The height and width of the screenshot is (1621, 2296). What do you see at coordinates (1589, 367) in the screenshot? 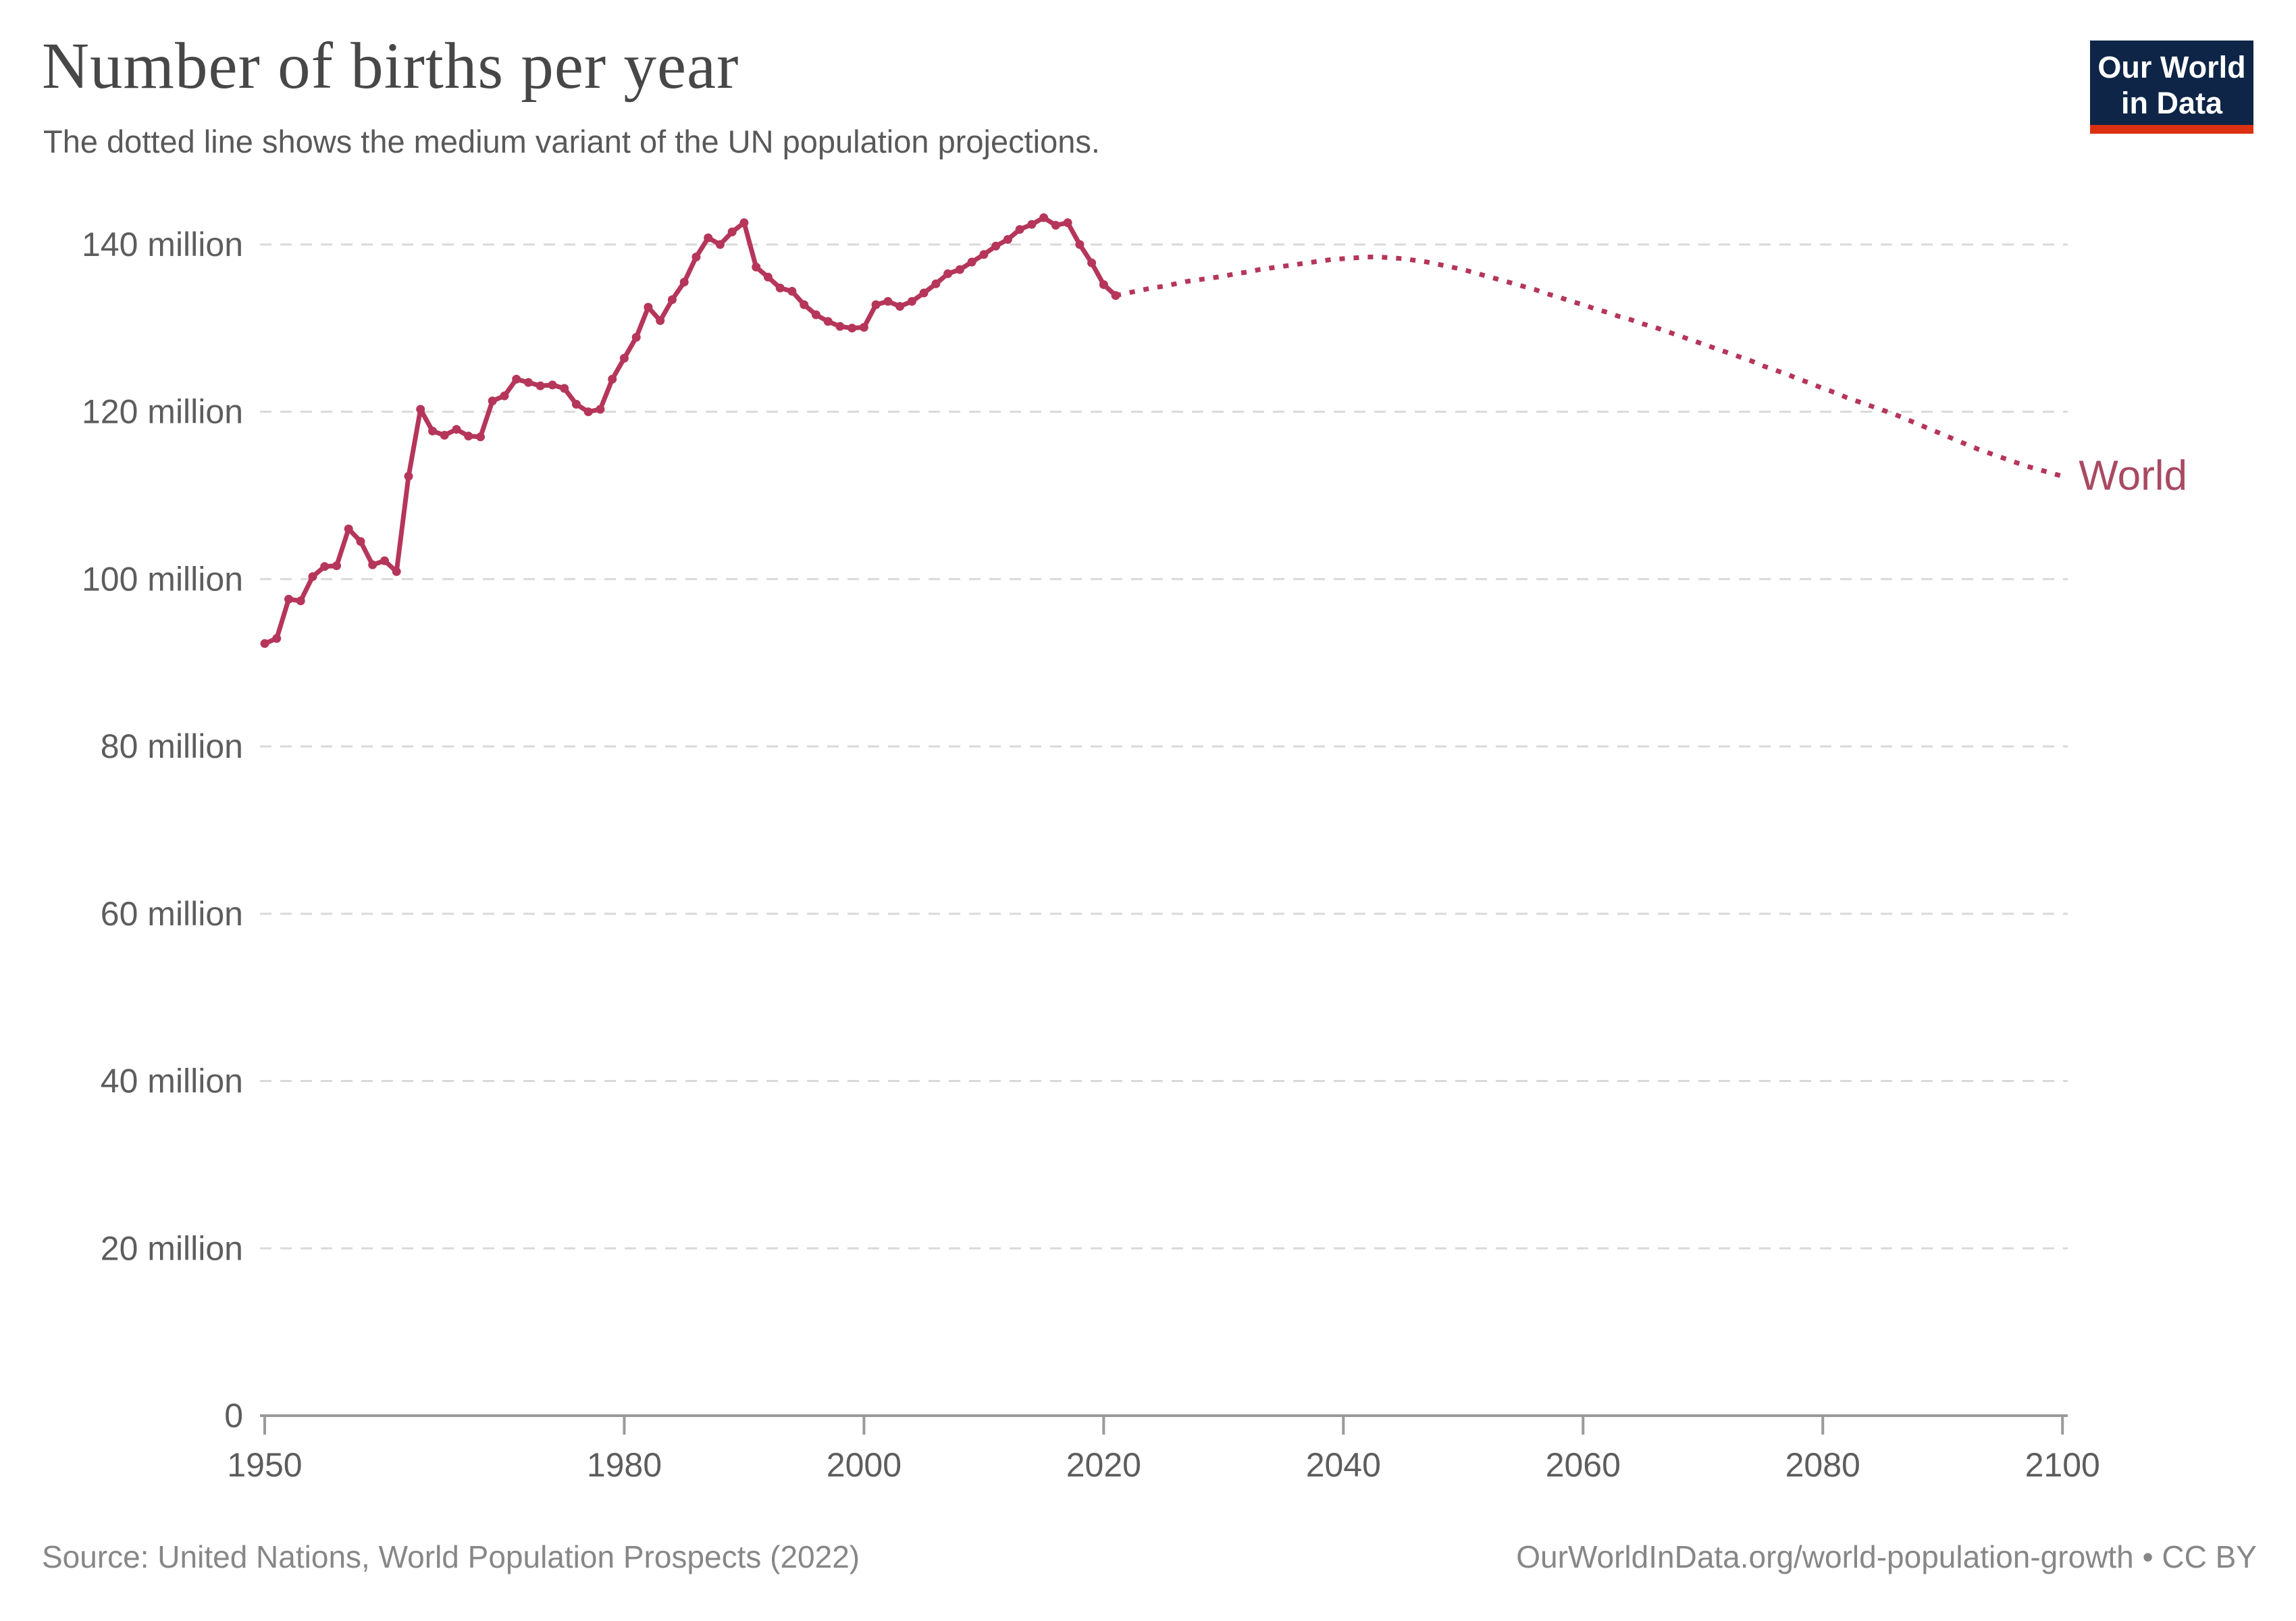
I see `world-projection-line` at bounding box center [1589, 367].